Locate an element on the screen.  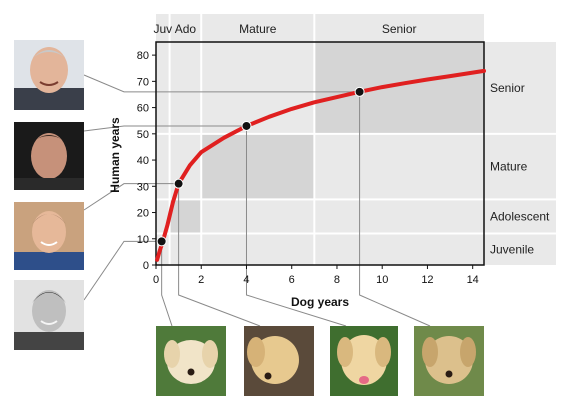
right-stage-label-mature: Mature is located at coordinates (509, 167).